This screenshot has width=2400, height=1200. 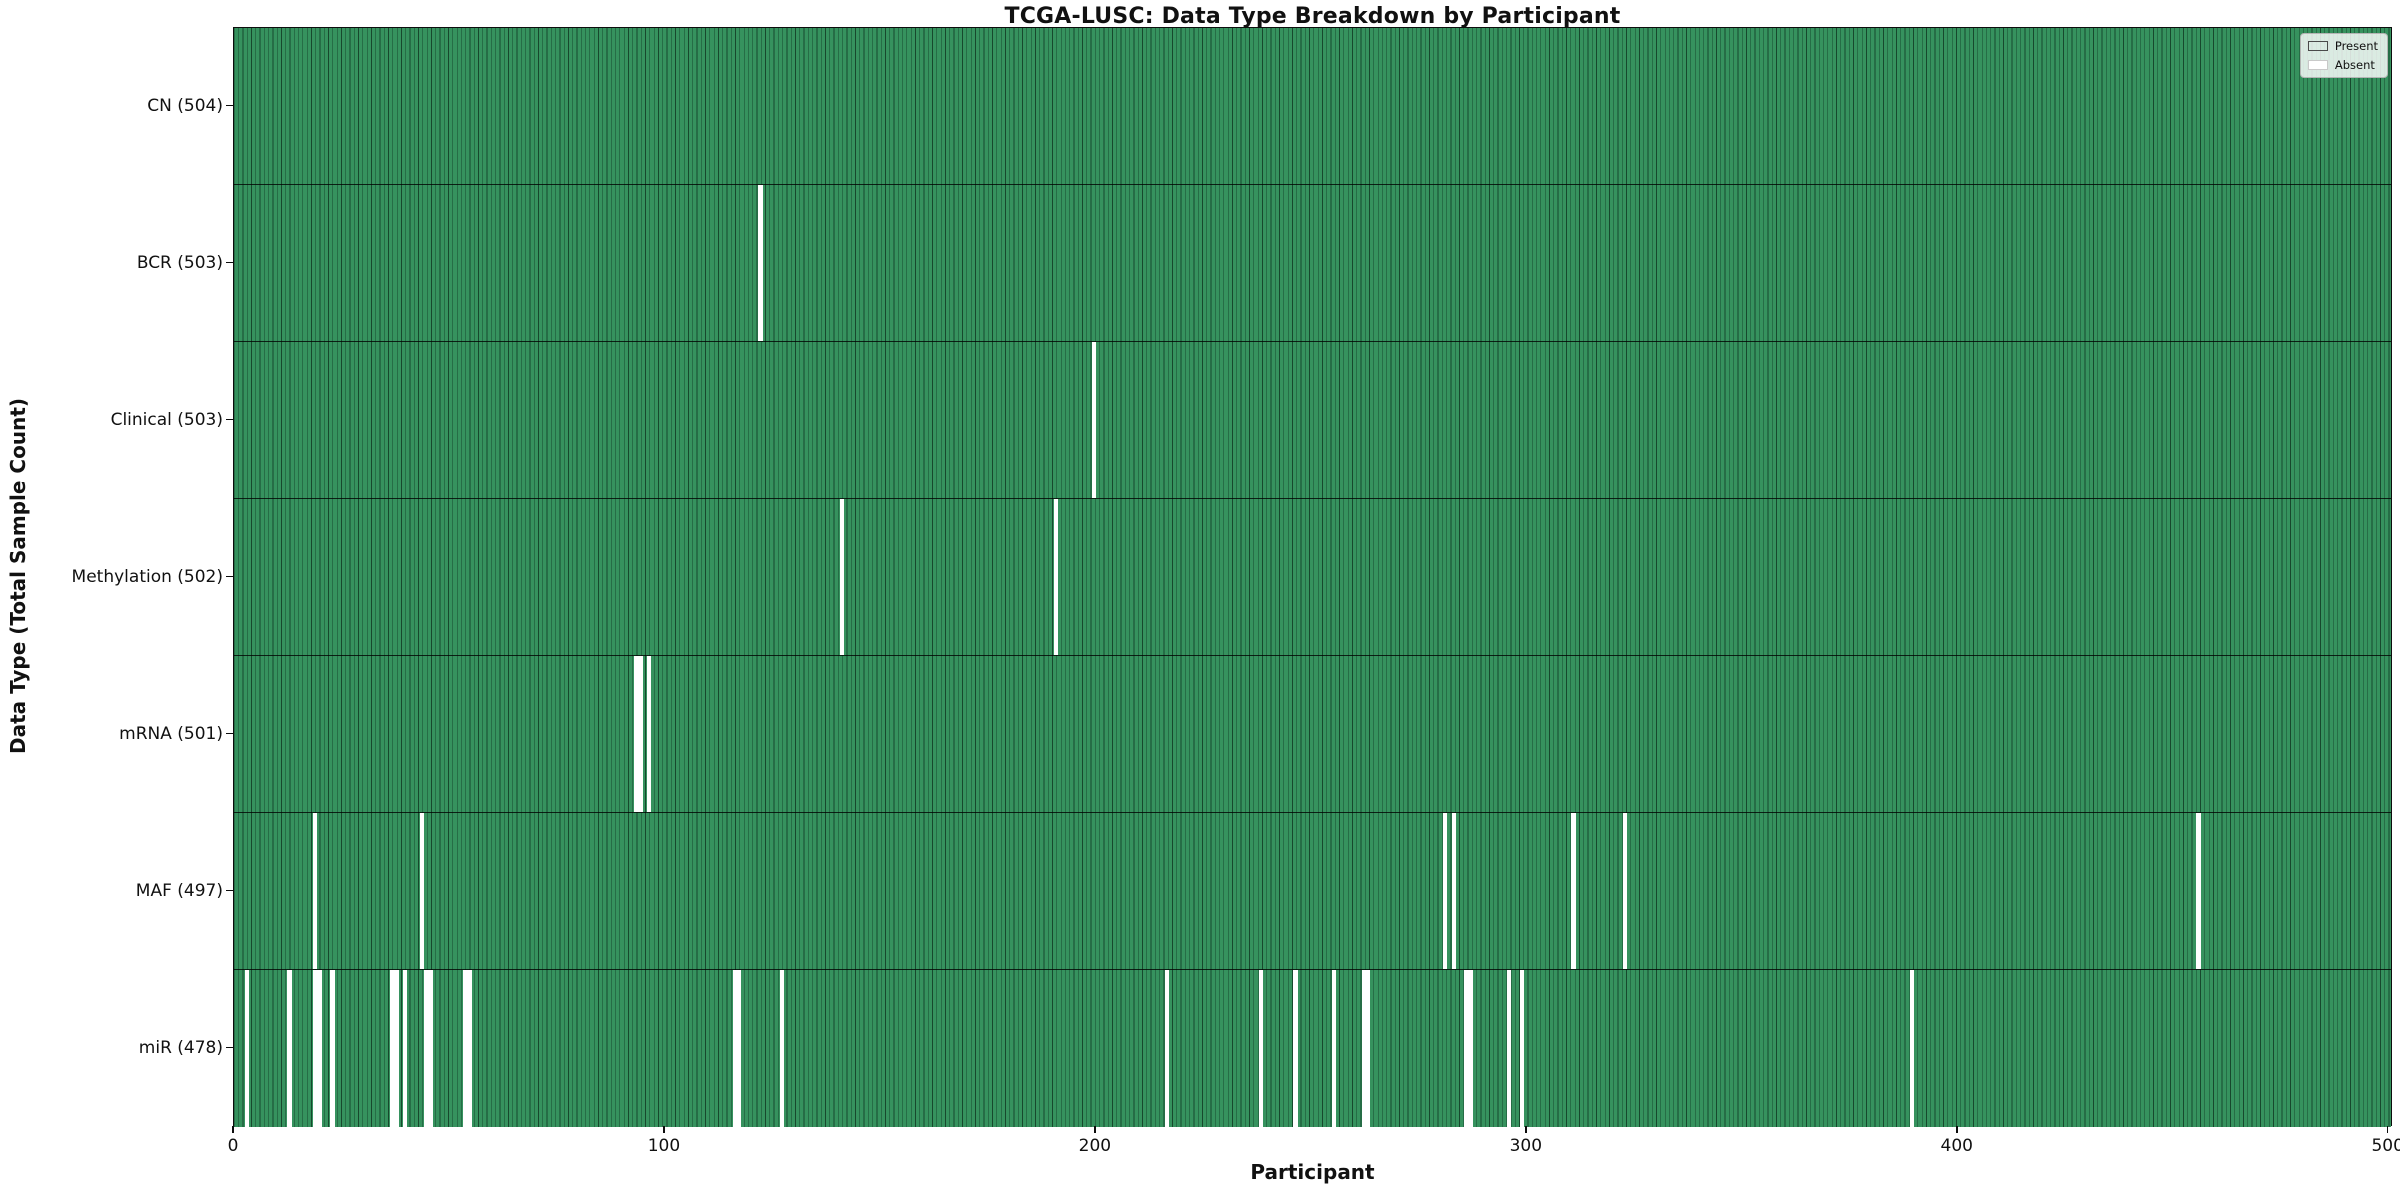 I want to click on legend-swatch-absent-icon, so click(x=2317, y=65).